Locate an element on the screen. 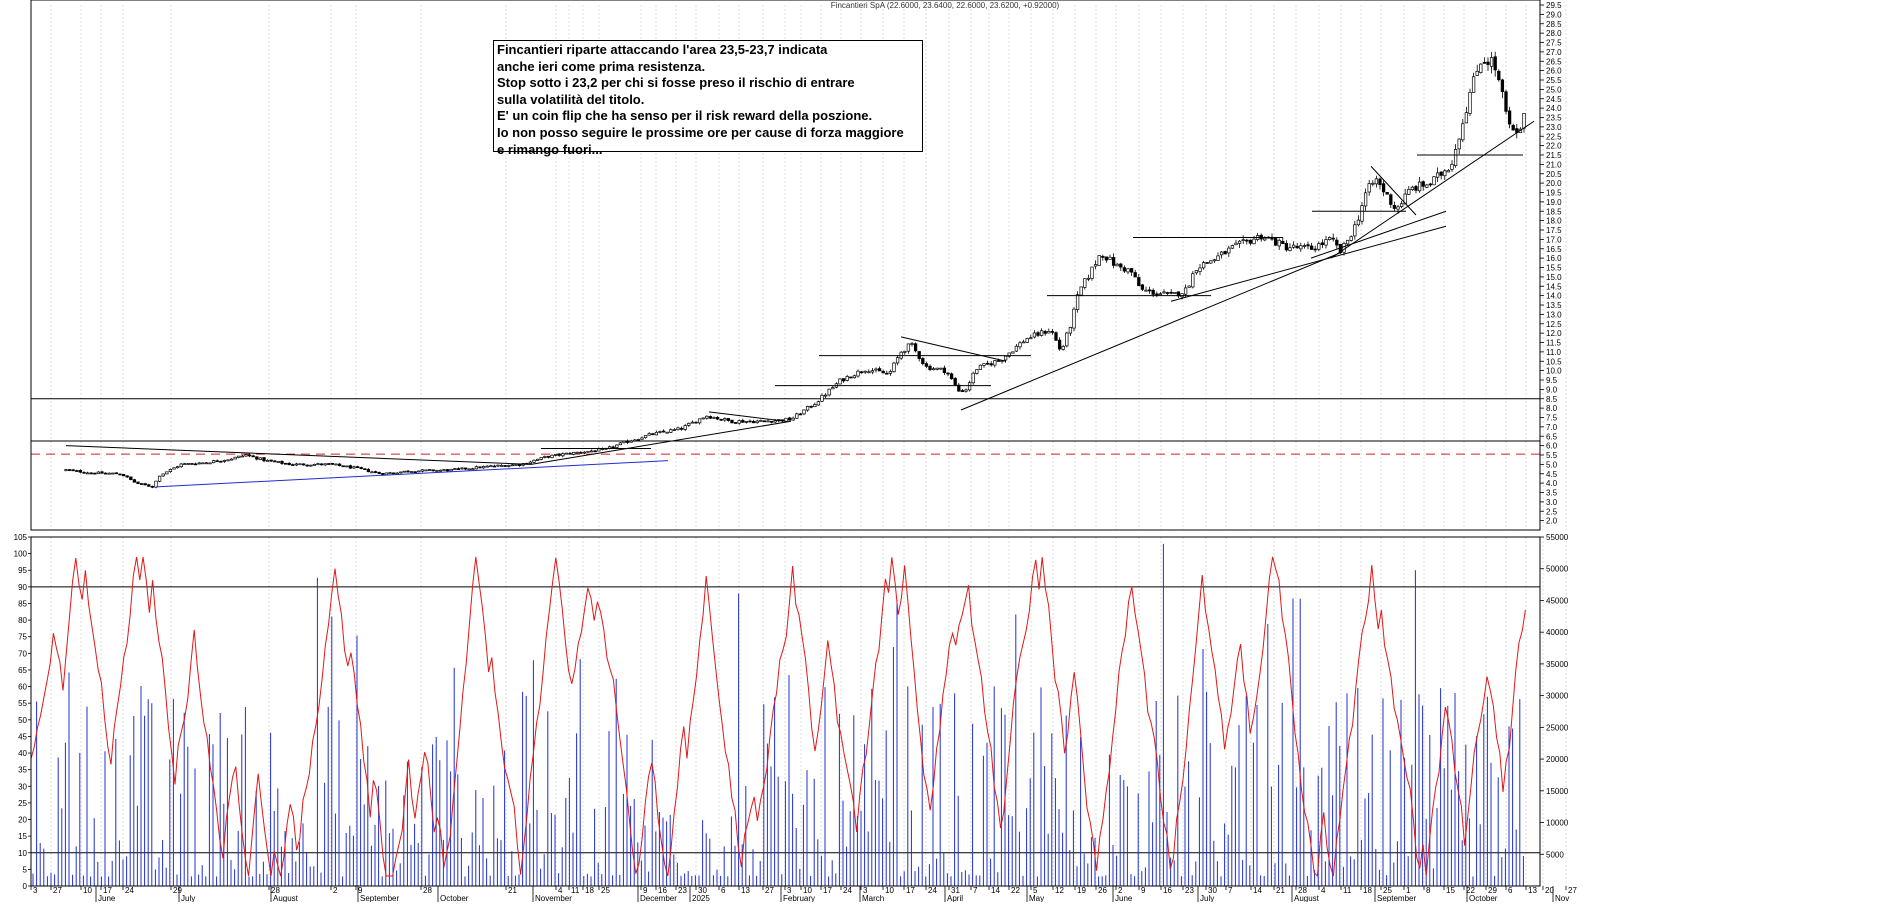  x-day-tick-label: 22 is located at coordinates (1015, 890).